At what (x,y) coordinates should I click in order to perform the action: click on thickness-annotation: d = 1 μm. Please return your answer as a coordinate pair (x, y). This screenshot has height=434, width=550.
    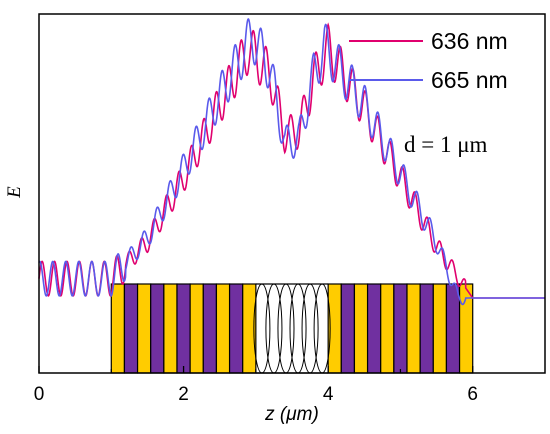
    Looking at the image, I should click on (446, 144).